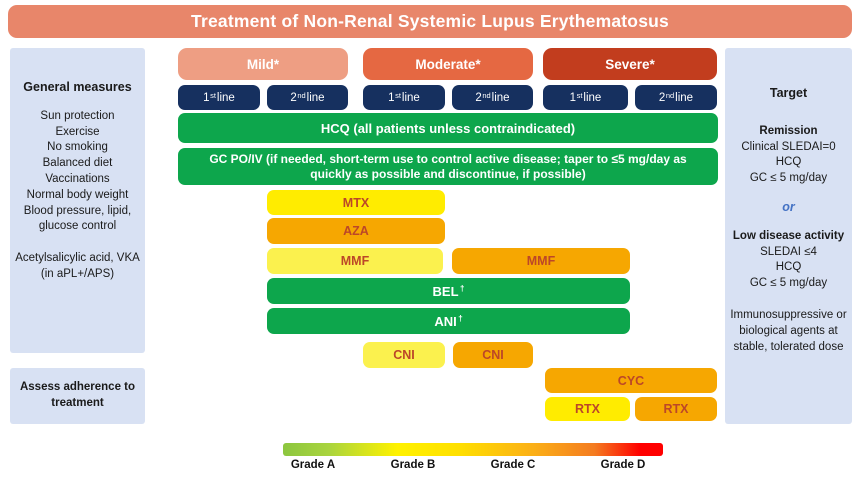  Describe the element at coordinates (788, 206) in the screenshot. I see `or-separator: or` at that location.